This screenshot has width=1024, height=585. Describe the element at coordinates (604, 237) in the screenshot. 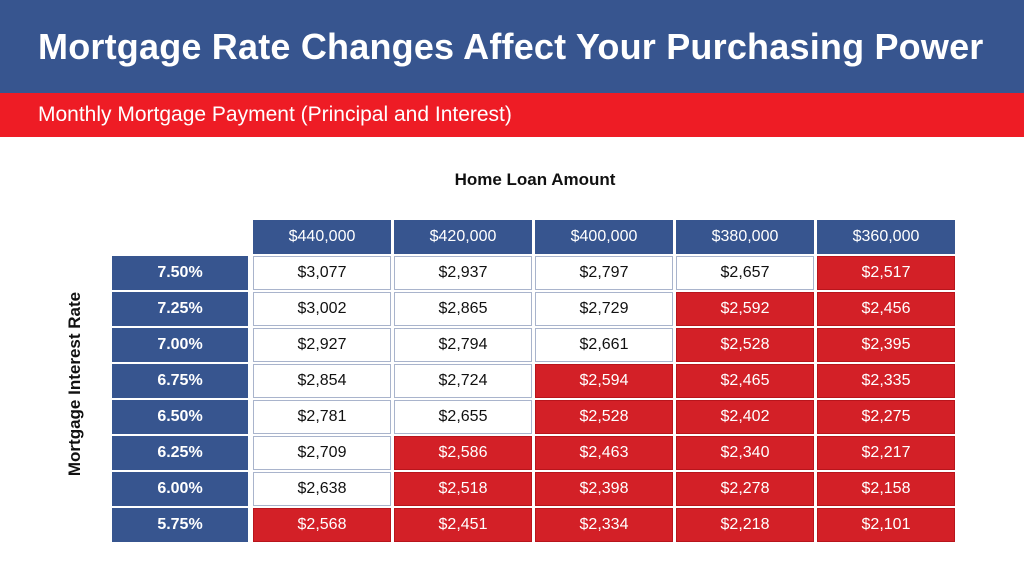

I see `column-header: $400,000` at that location.